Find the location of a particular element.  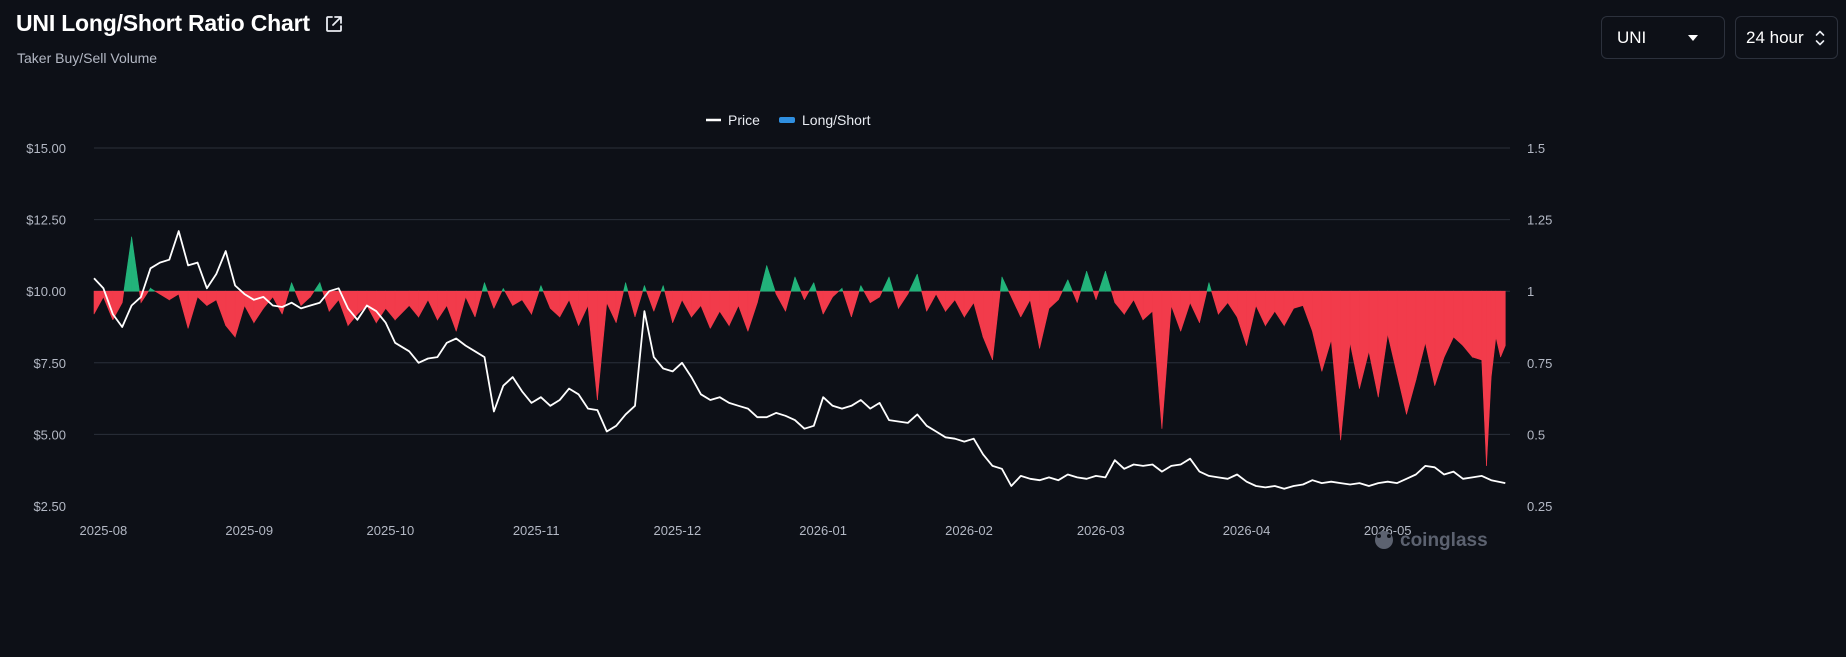

y-axis-right: 0.25 0.5 0.75 1 1.25 1.5 is located at coordinates (1539, 327).